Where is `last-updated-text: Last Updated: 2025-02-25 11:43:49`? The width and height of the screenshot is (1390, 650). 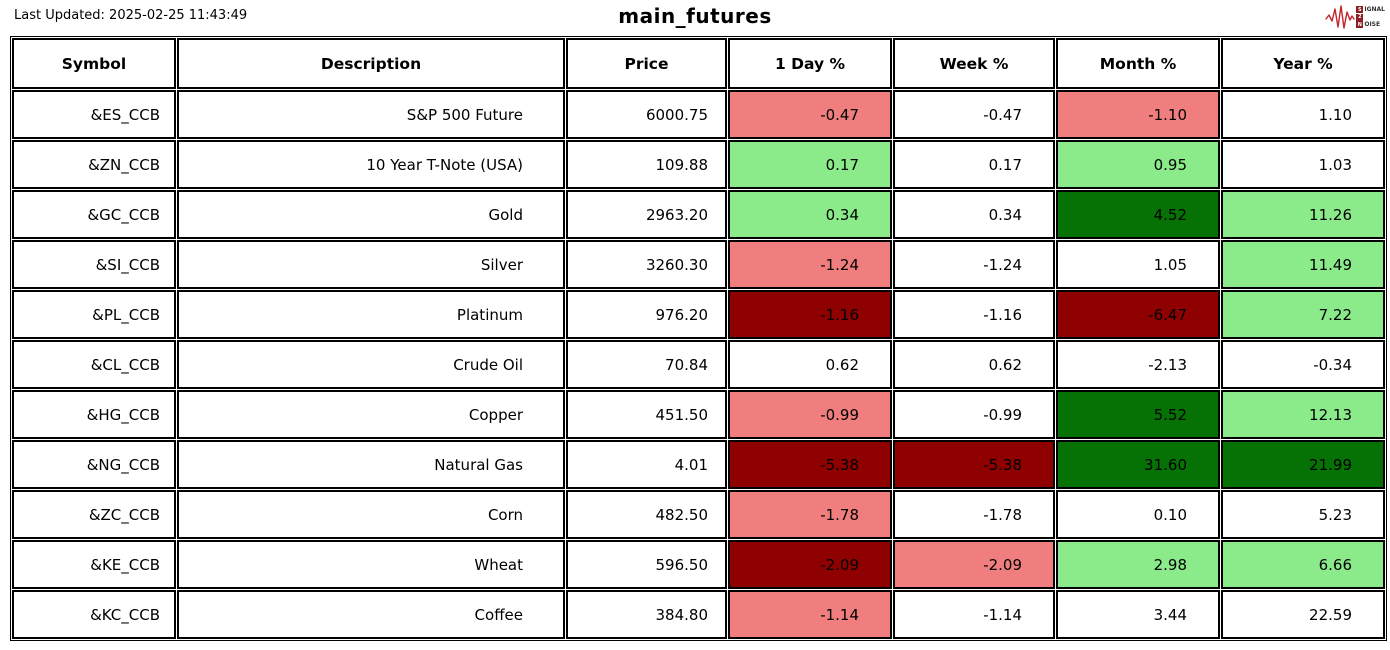
last-updated-text: Last Updated: 2025-02-25 11:43:49 is located at coordinates (131, 15).